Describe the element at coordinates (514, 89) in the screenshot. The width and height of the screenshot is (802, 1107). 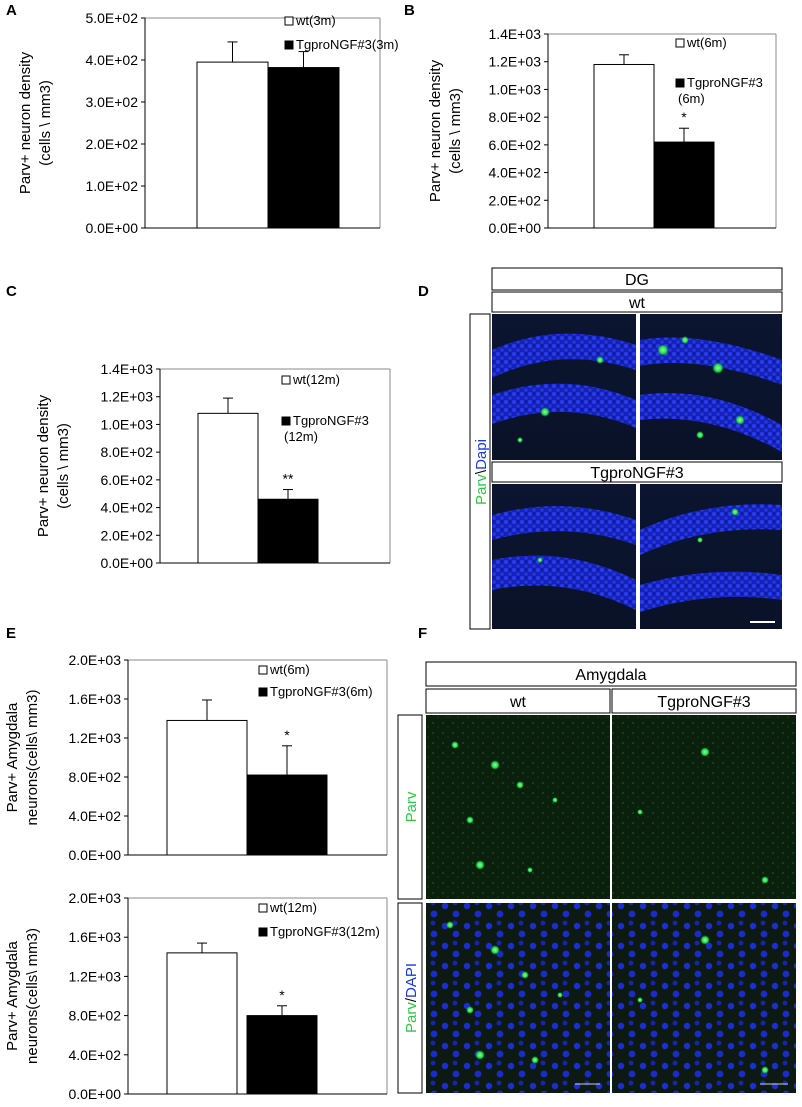
I see `y-tick-label: 1.0E+03` at that location.